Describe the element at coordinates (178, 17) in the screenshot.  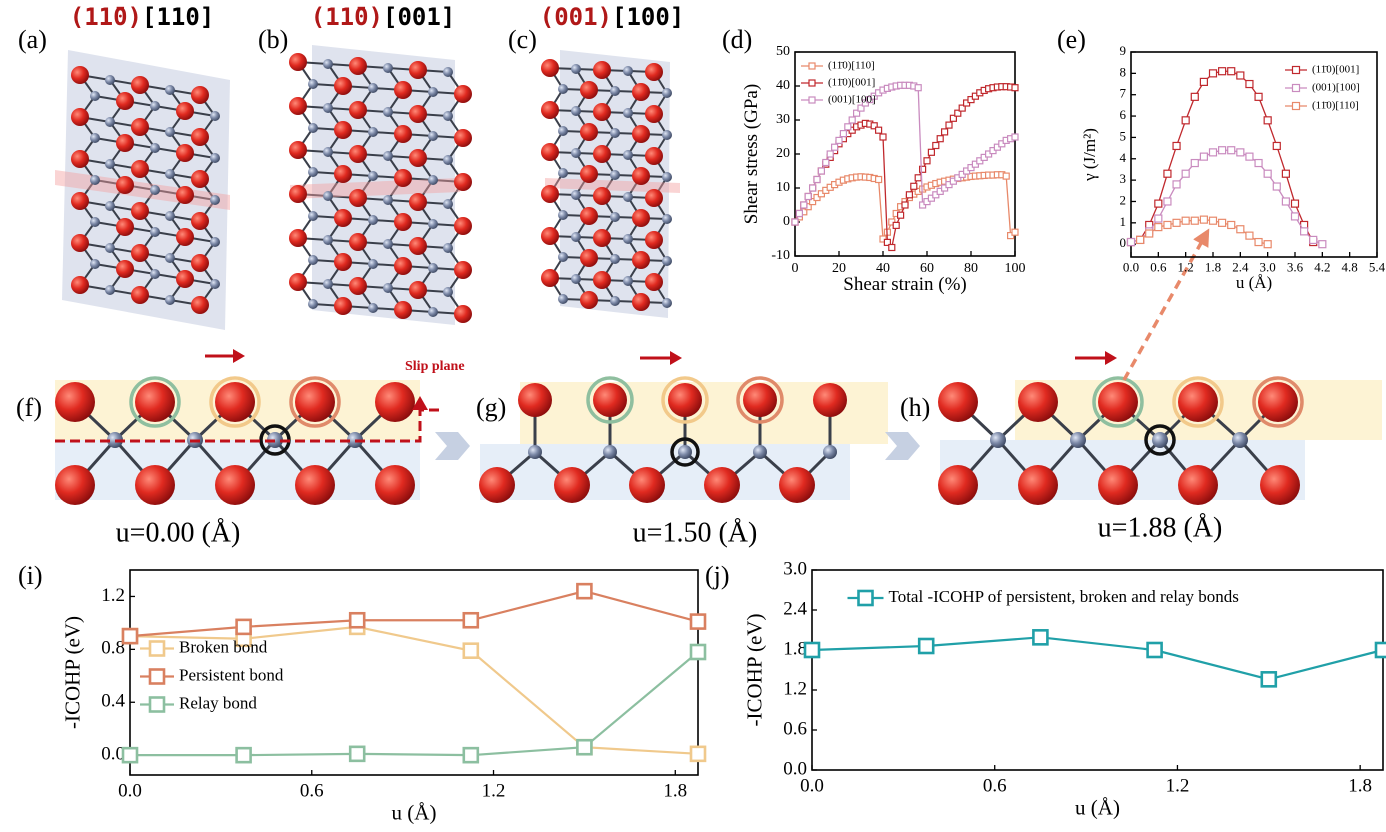
I see `direction: [110]` at that location.